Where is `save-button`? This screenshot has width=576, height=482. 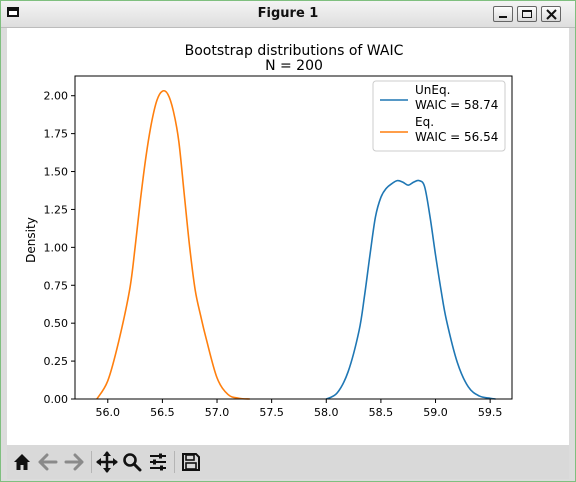 save-button is located at coordinates (191, 462).